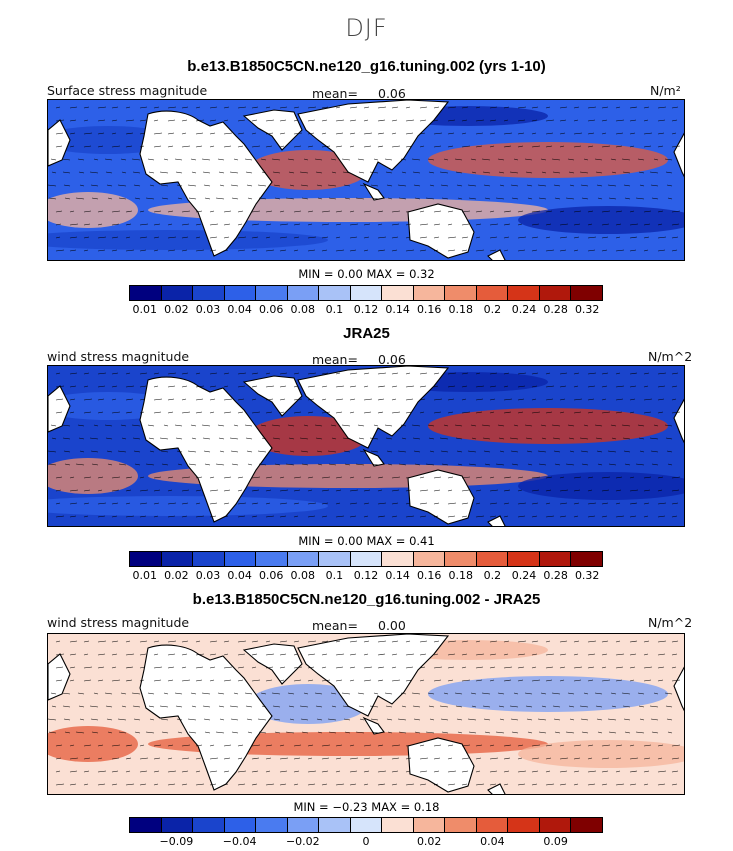 This screenshot has height=851, width=733. Describe the element at coordinates (350, 807) in the screenshot. I see `panel-3-min-value: −0.23` at that location.